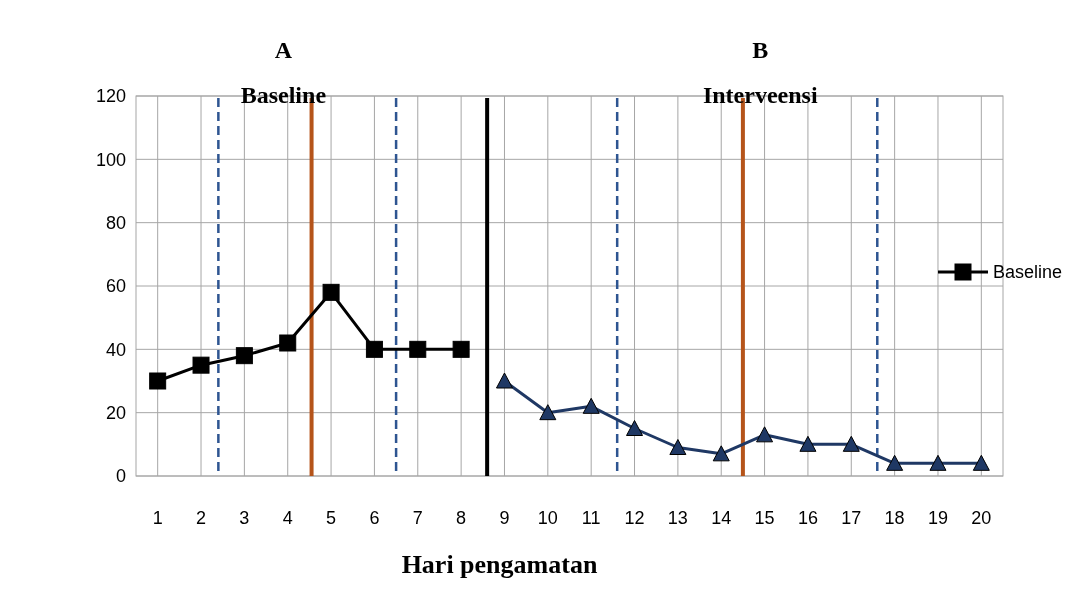 The width and height of the screenshot is (1077, 589). What do you see at coordinates (331, 518) in the screenshot?
I see `x-tick-label: 5` at bounding box center [331, 518].